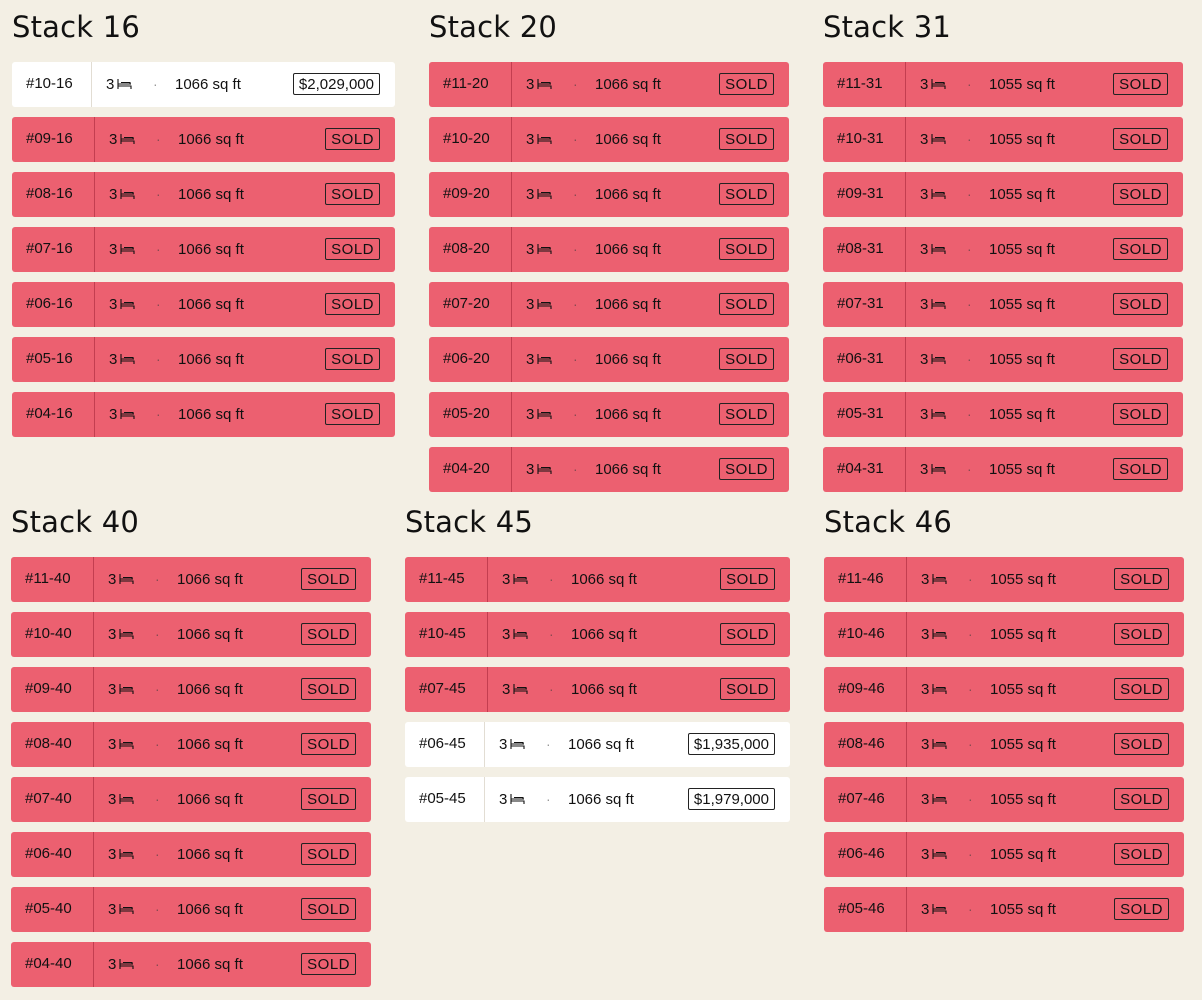  I want to click on unit-number: #05-45, so click(442, 798).